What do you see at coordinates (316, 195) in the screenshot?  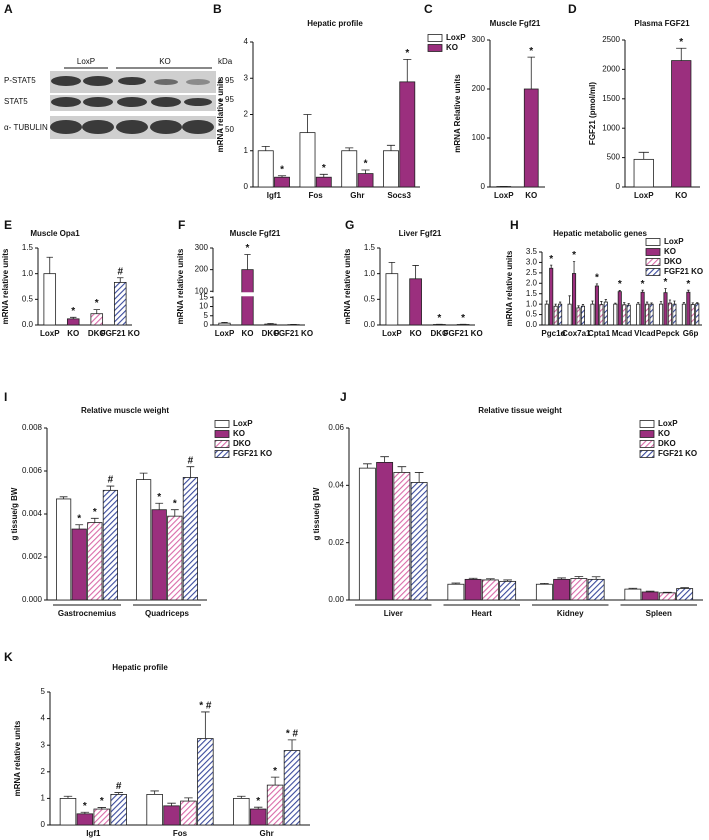 I see `x-tick-label: Fos` at bounding box center [316, 195].